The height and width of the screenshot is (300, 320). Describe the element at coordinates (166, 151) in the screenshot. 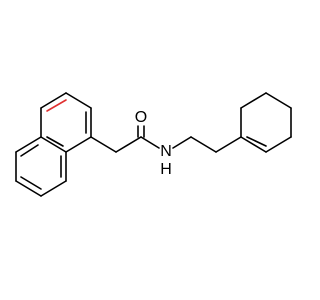

I see `atom-label: N` at that location.